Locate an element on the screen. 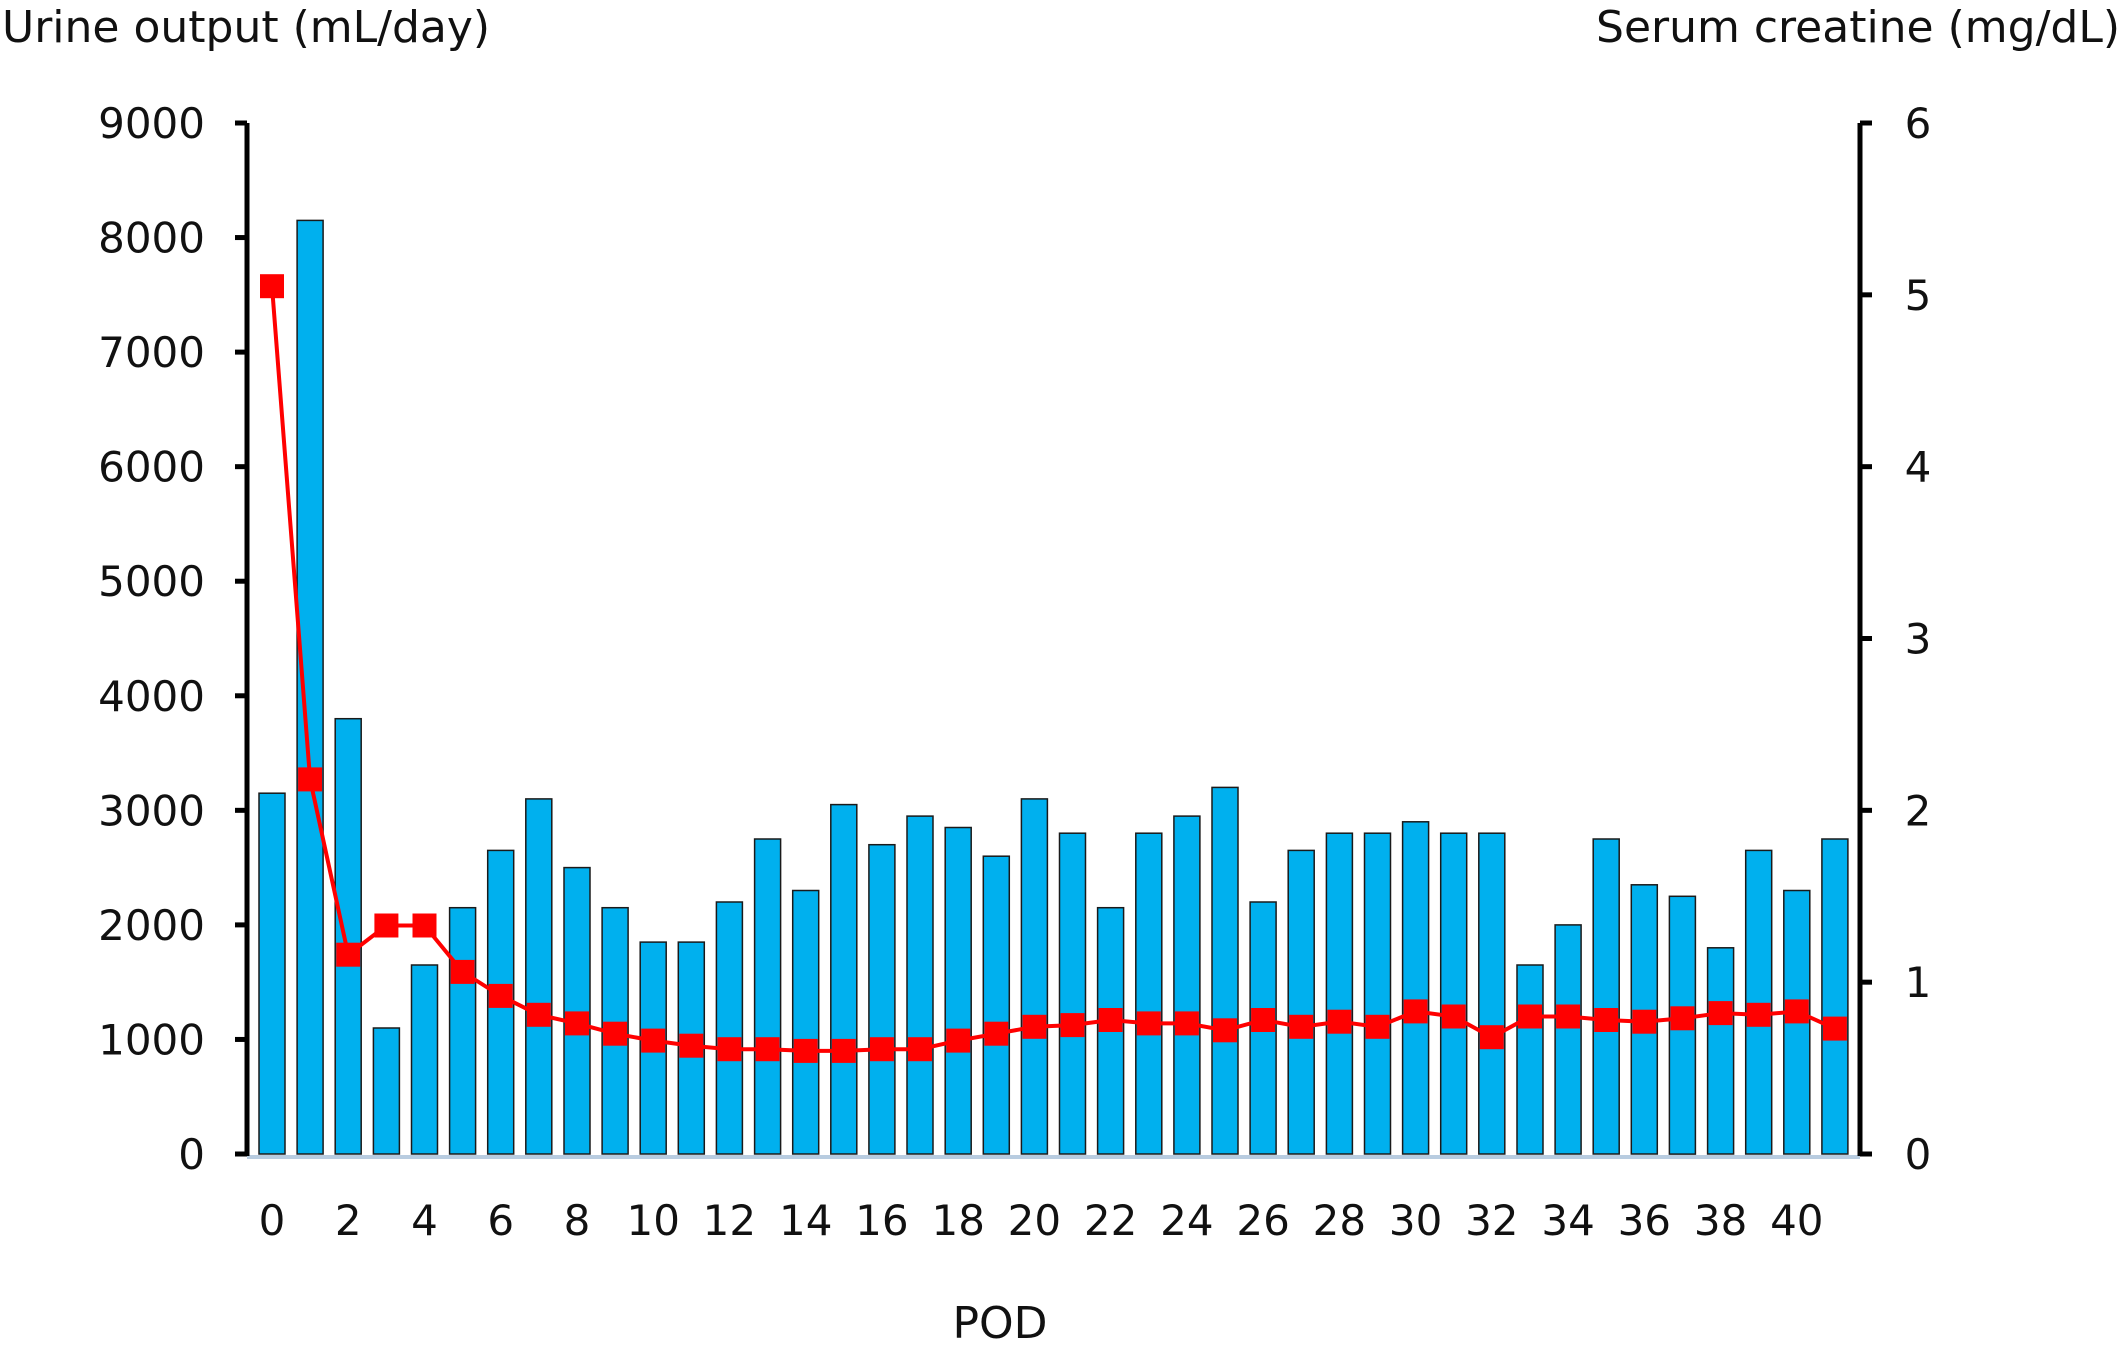 This screenshot has height=1357, width=2128. y-axis-right: 0 1 2 3 4 5 6 is located at coordinates (1894, 639).